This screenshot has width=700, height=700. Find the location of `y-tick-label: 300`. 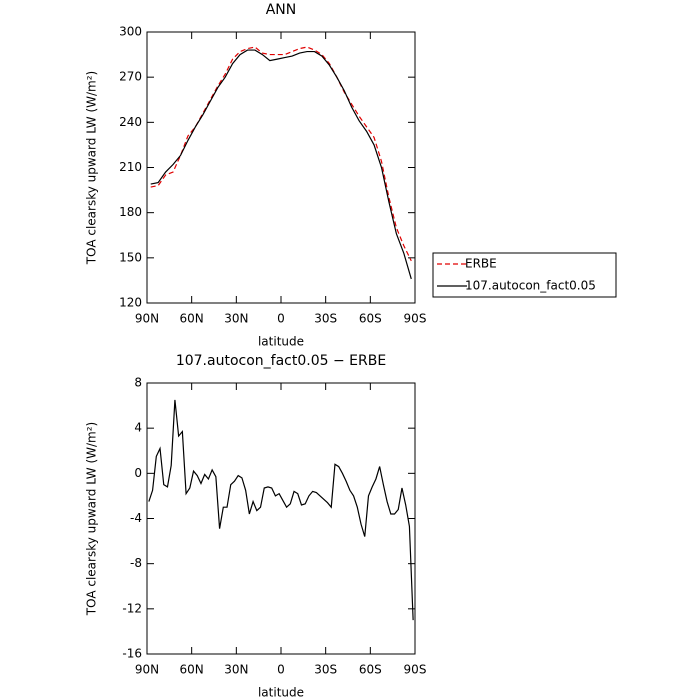

y-tick-label: 300 is located at coordinates (130, 32).